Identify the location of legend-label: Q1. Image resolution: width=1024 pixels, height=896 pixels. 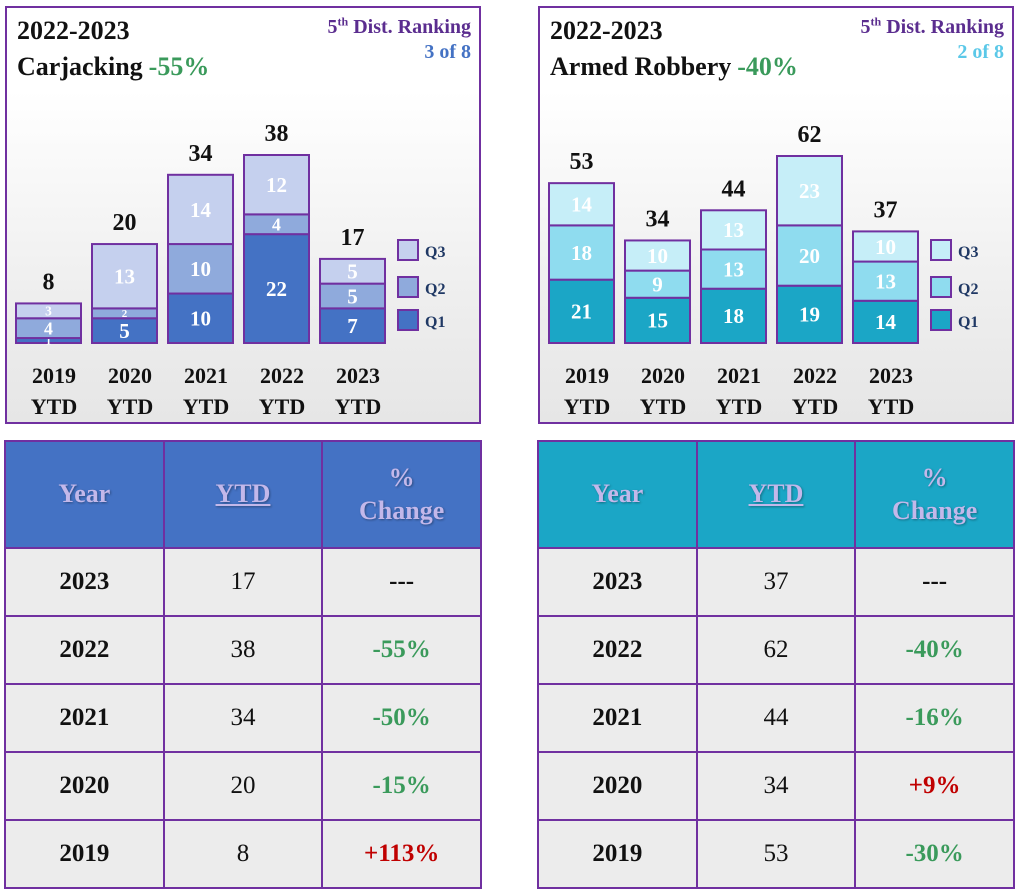
(968, 322).